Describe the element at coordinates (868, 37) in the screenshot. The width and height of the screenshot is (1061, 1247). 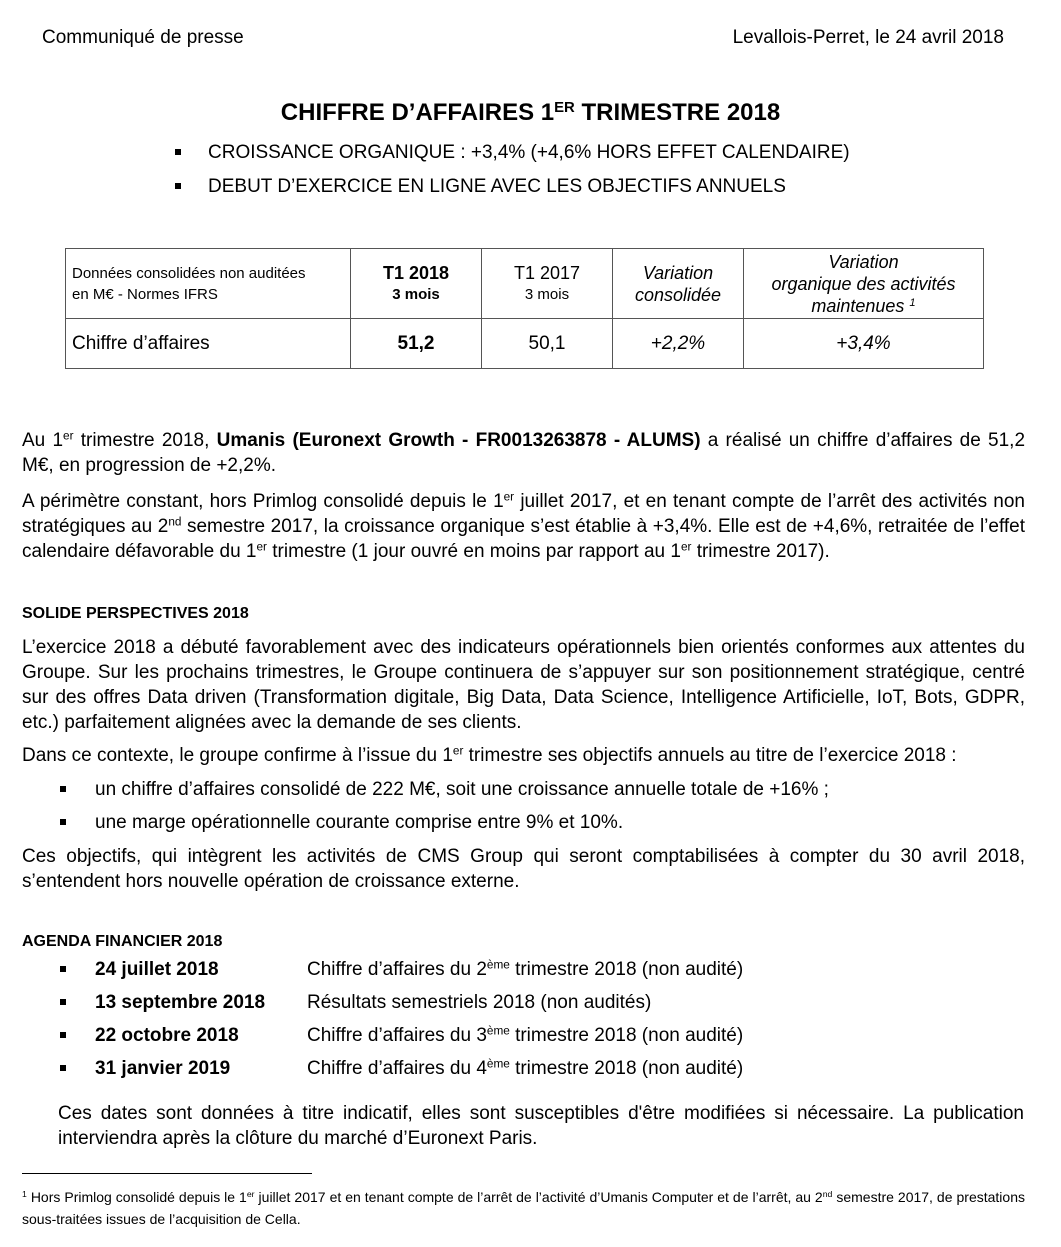
I see `header-right: Levallois-Perret, le 24 avril 2018` at that location.